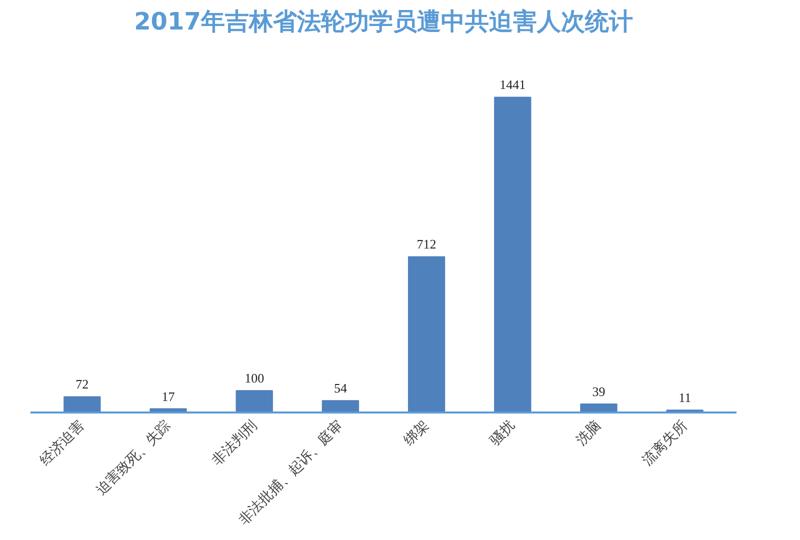  I want to click on x-tick-label: 非法判刑, so click(234, 443).